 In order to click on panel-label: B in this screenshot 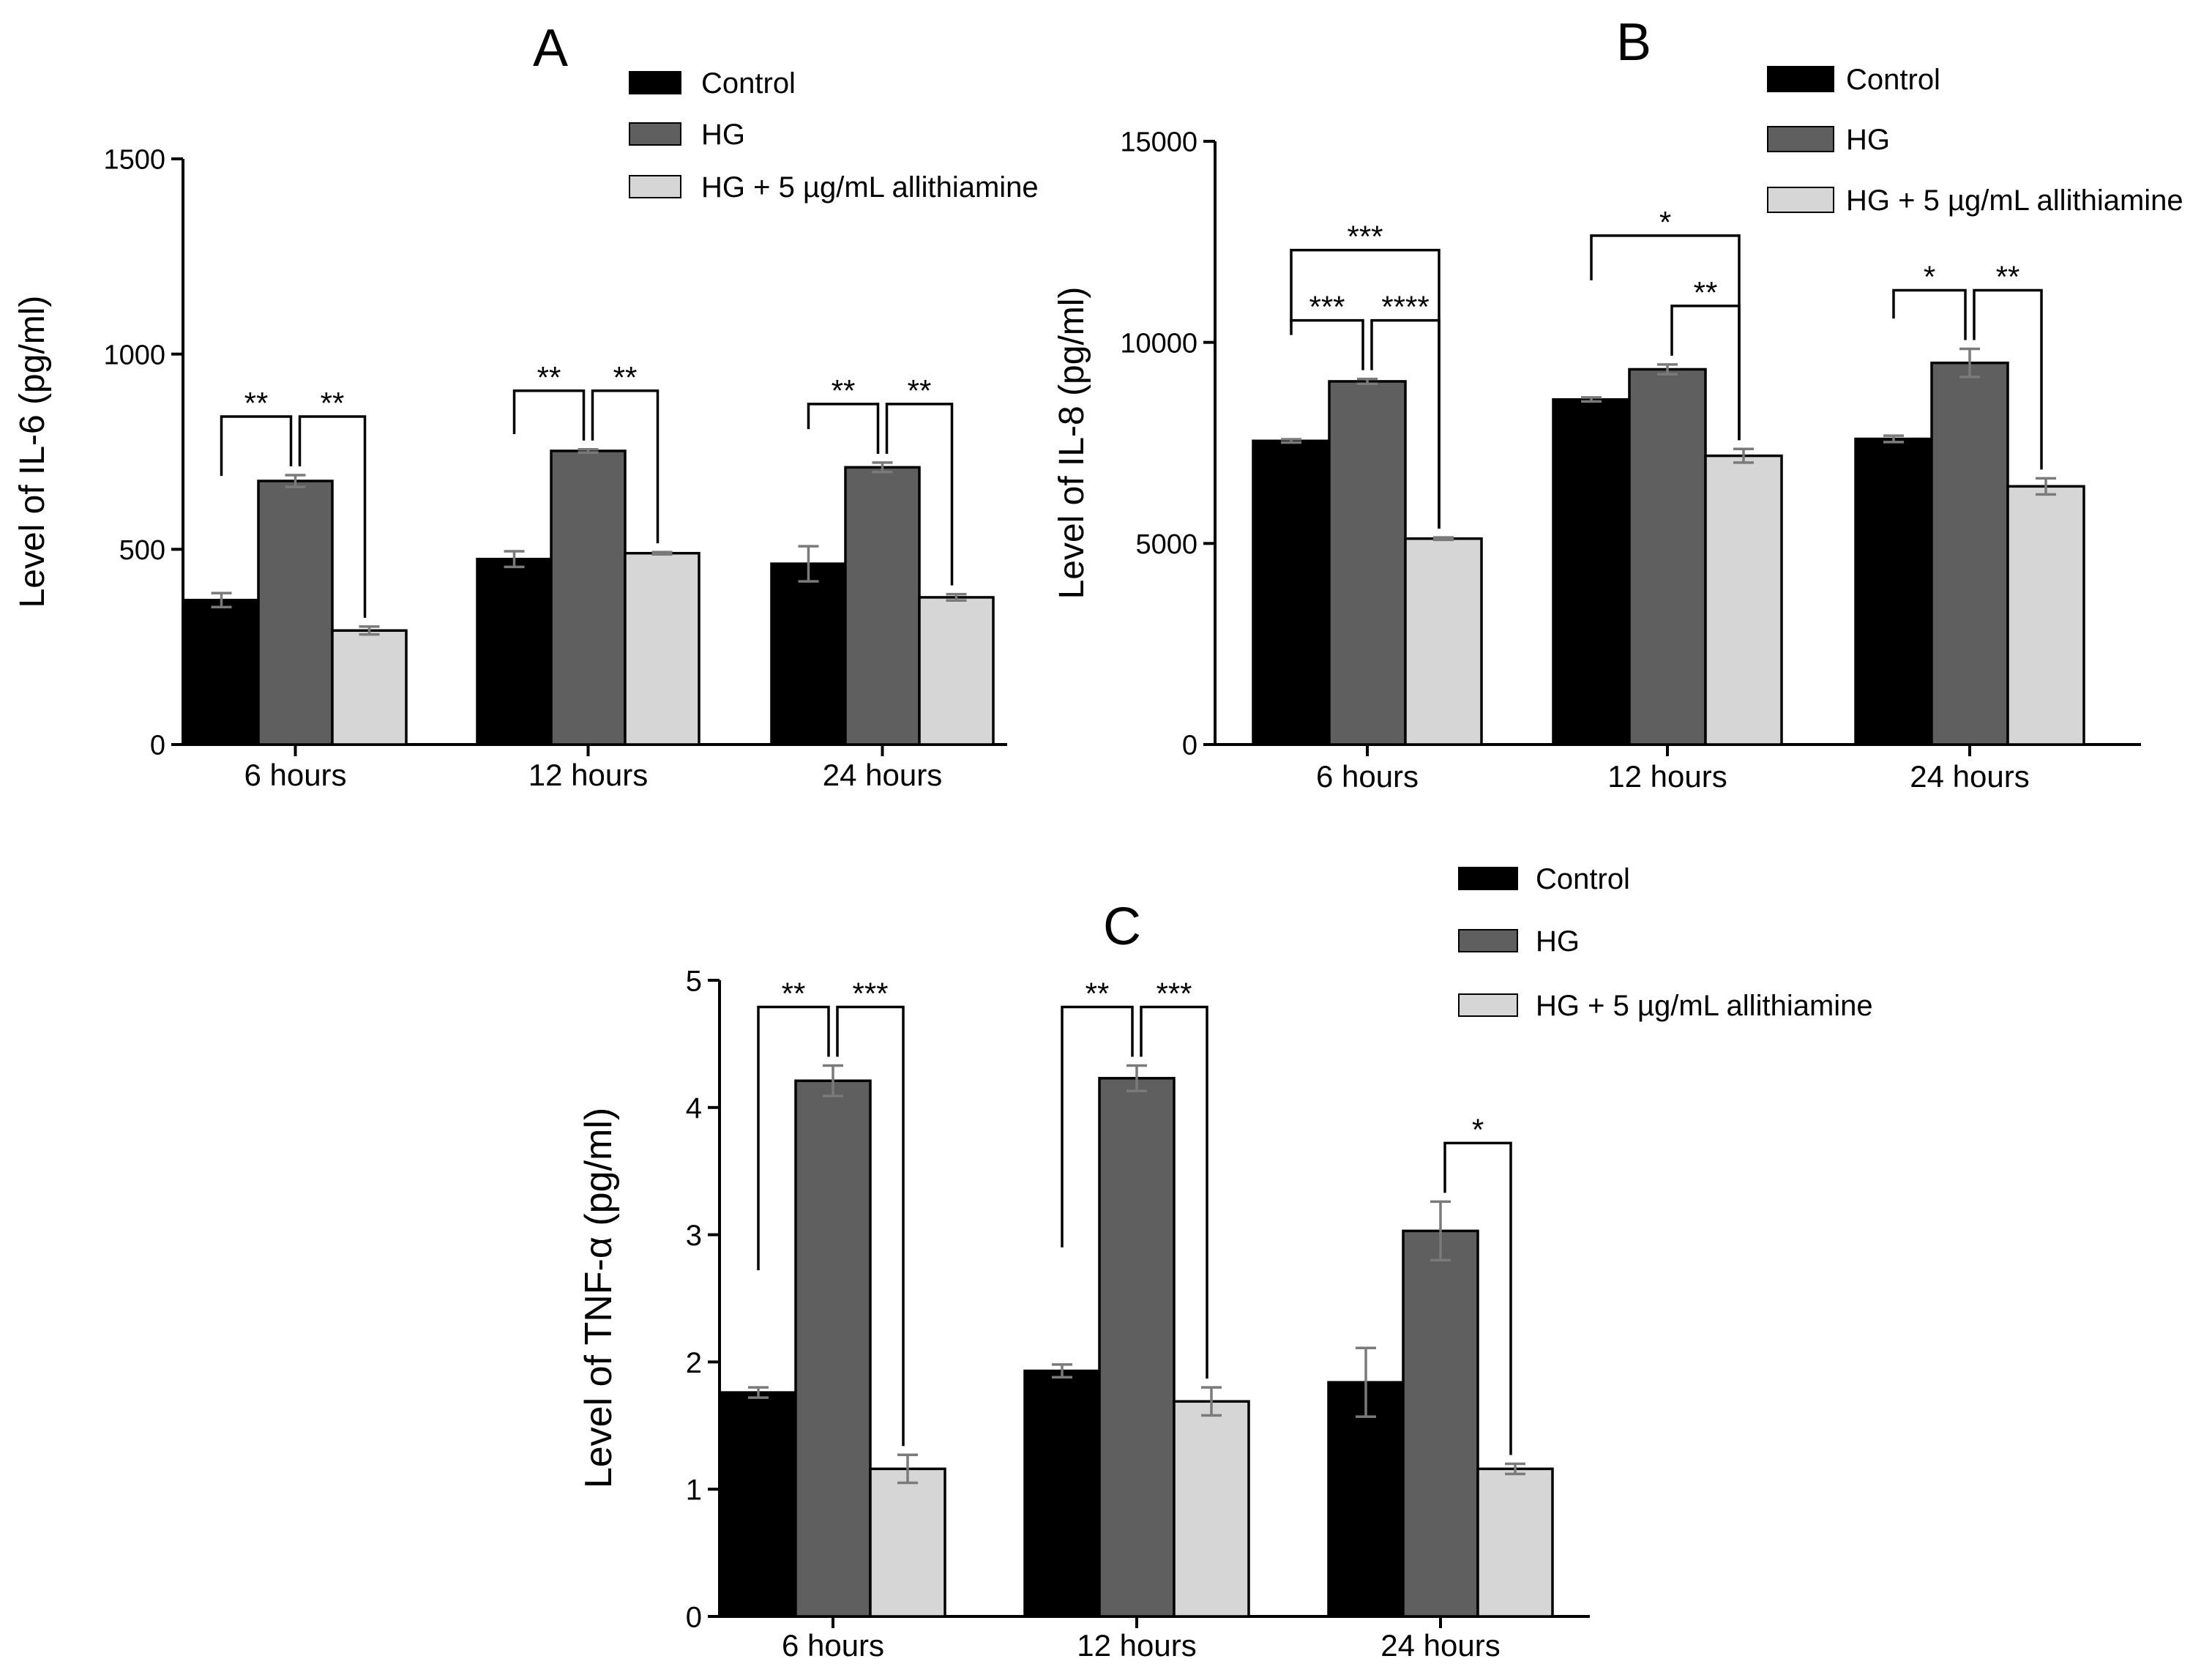, I will do `click(1634, 42)`.